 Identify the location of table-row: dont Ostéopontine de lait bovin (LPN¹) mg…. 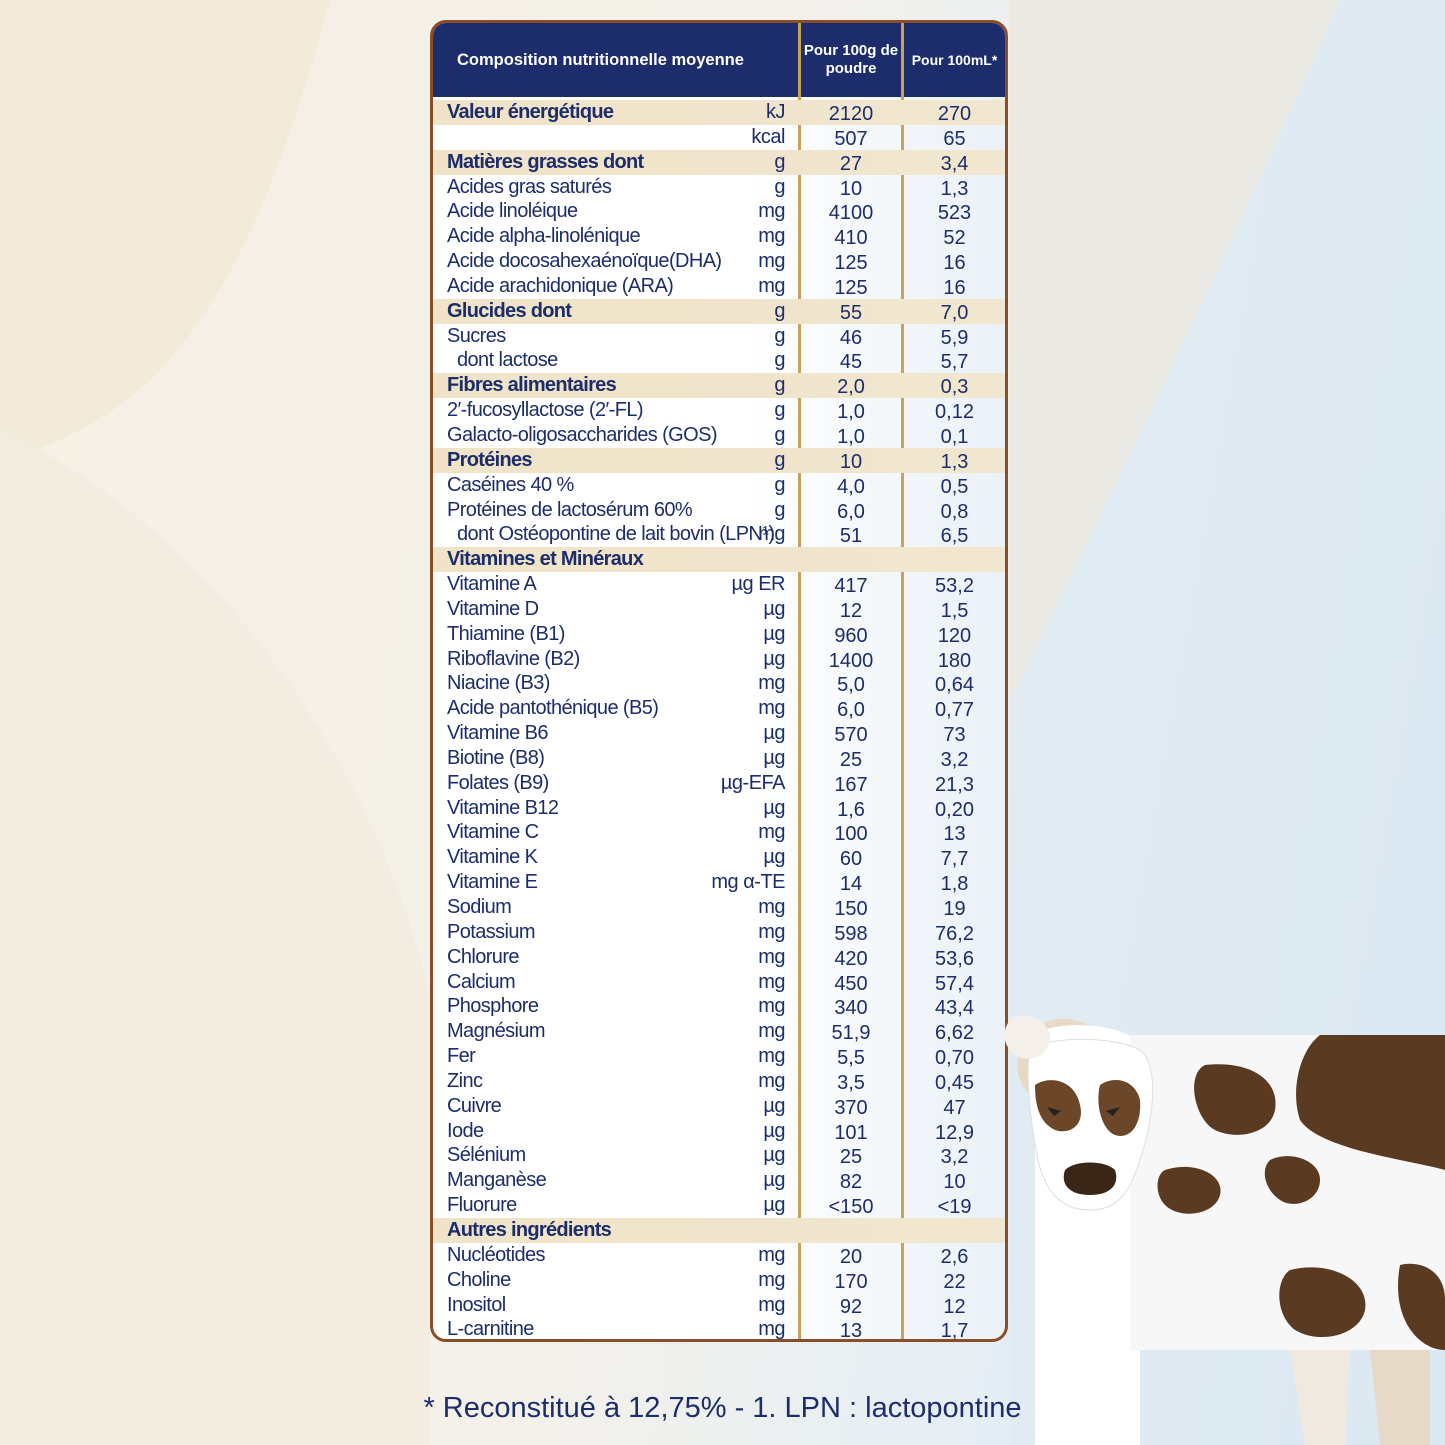
(719, 534).